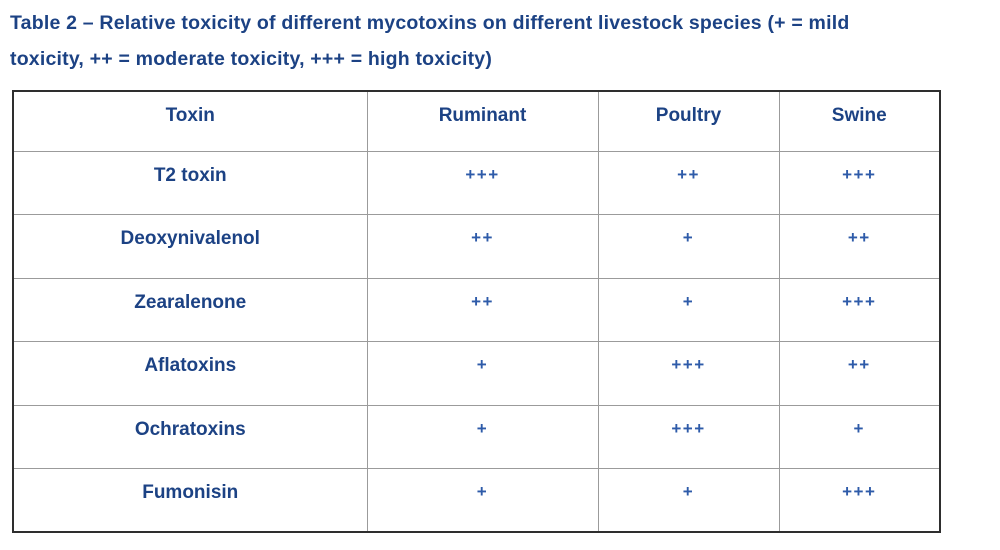 Image resolution: width=1000 pixels, height=550 pixels. I want to click on column-header-toxin: Toxin, so click(190, 121).